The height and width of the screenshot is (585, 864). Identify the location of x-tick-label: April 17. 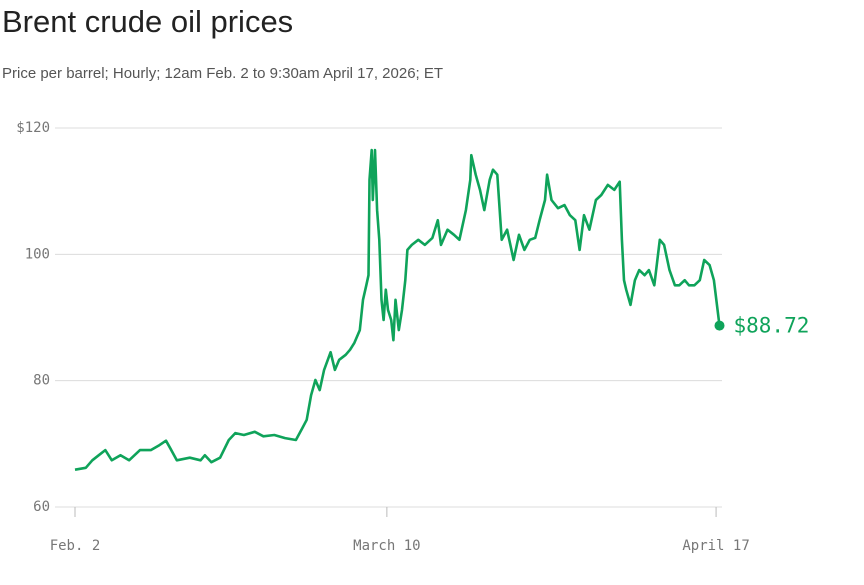
(715, 546).